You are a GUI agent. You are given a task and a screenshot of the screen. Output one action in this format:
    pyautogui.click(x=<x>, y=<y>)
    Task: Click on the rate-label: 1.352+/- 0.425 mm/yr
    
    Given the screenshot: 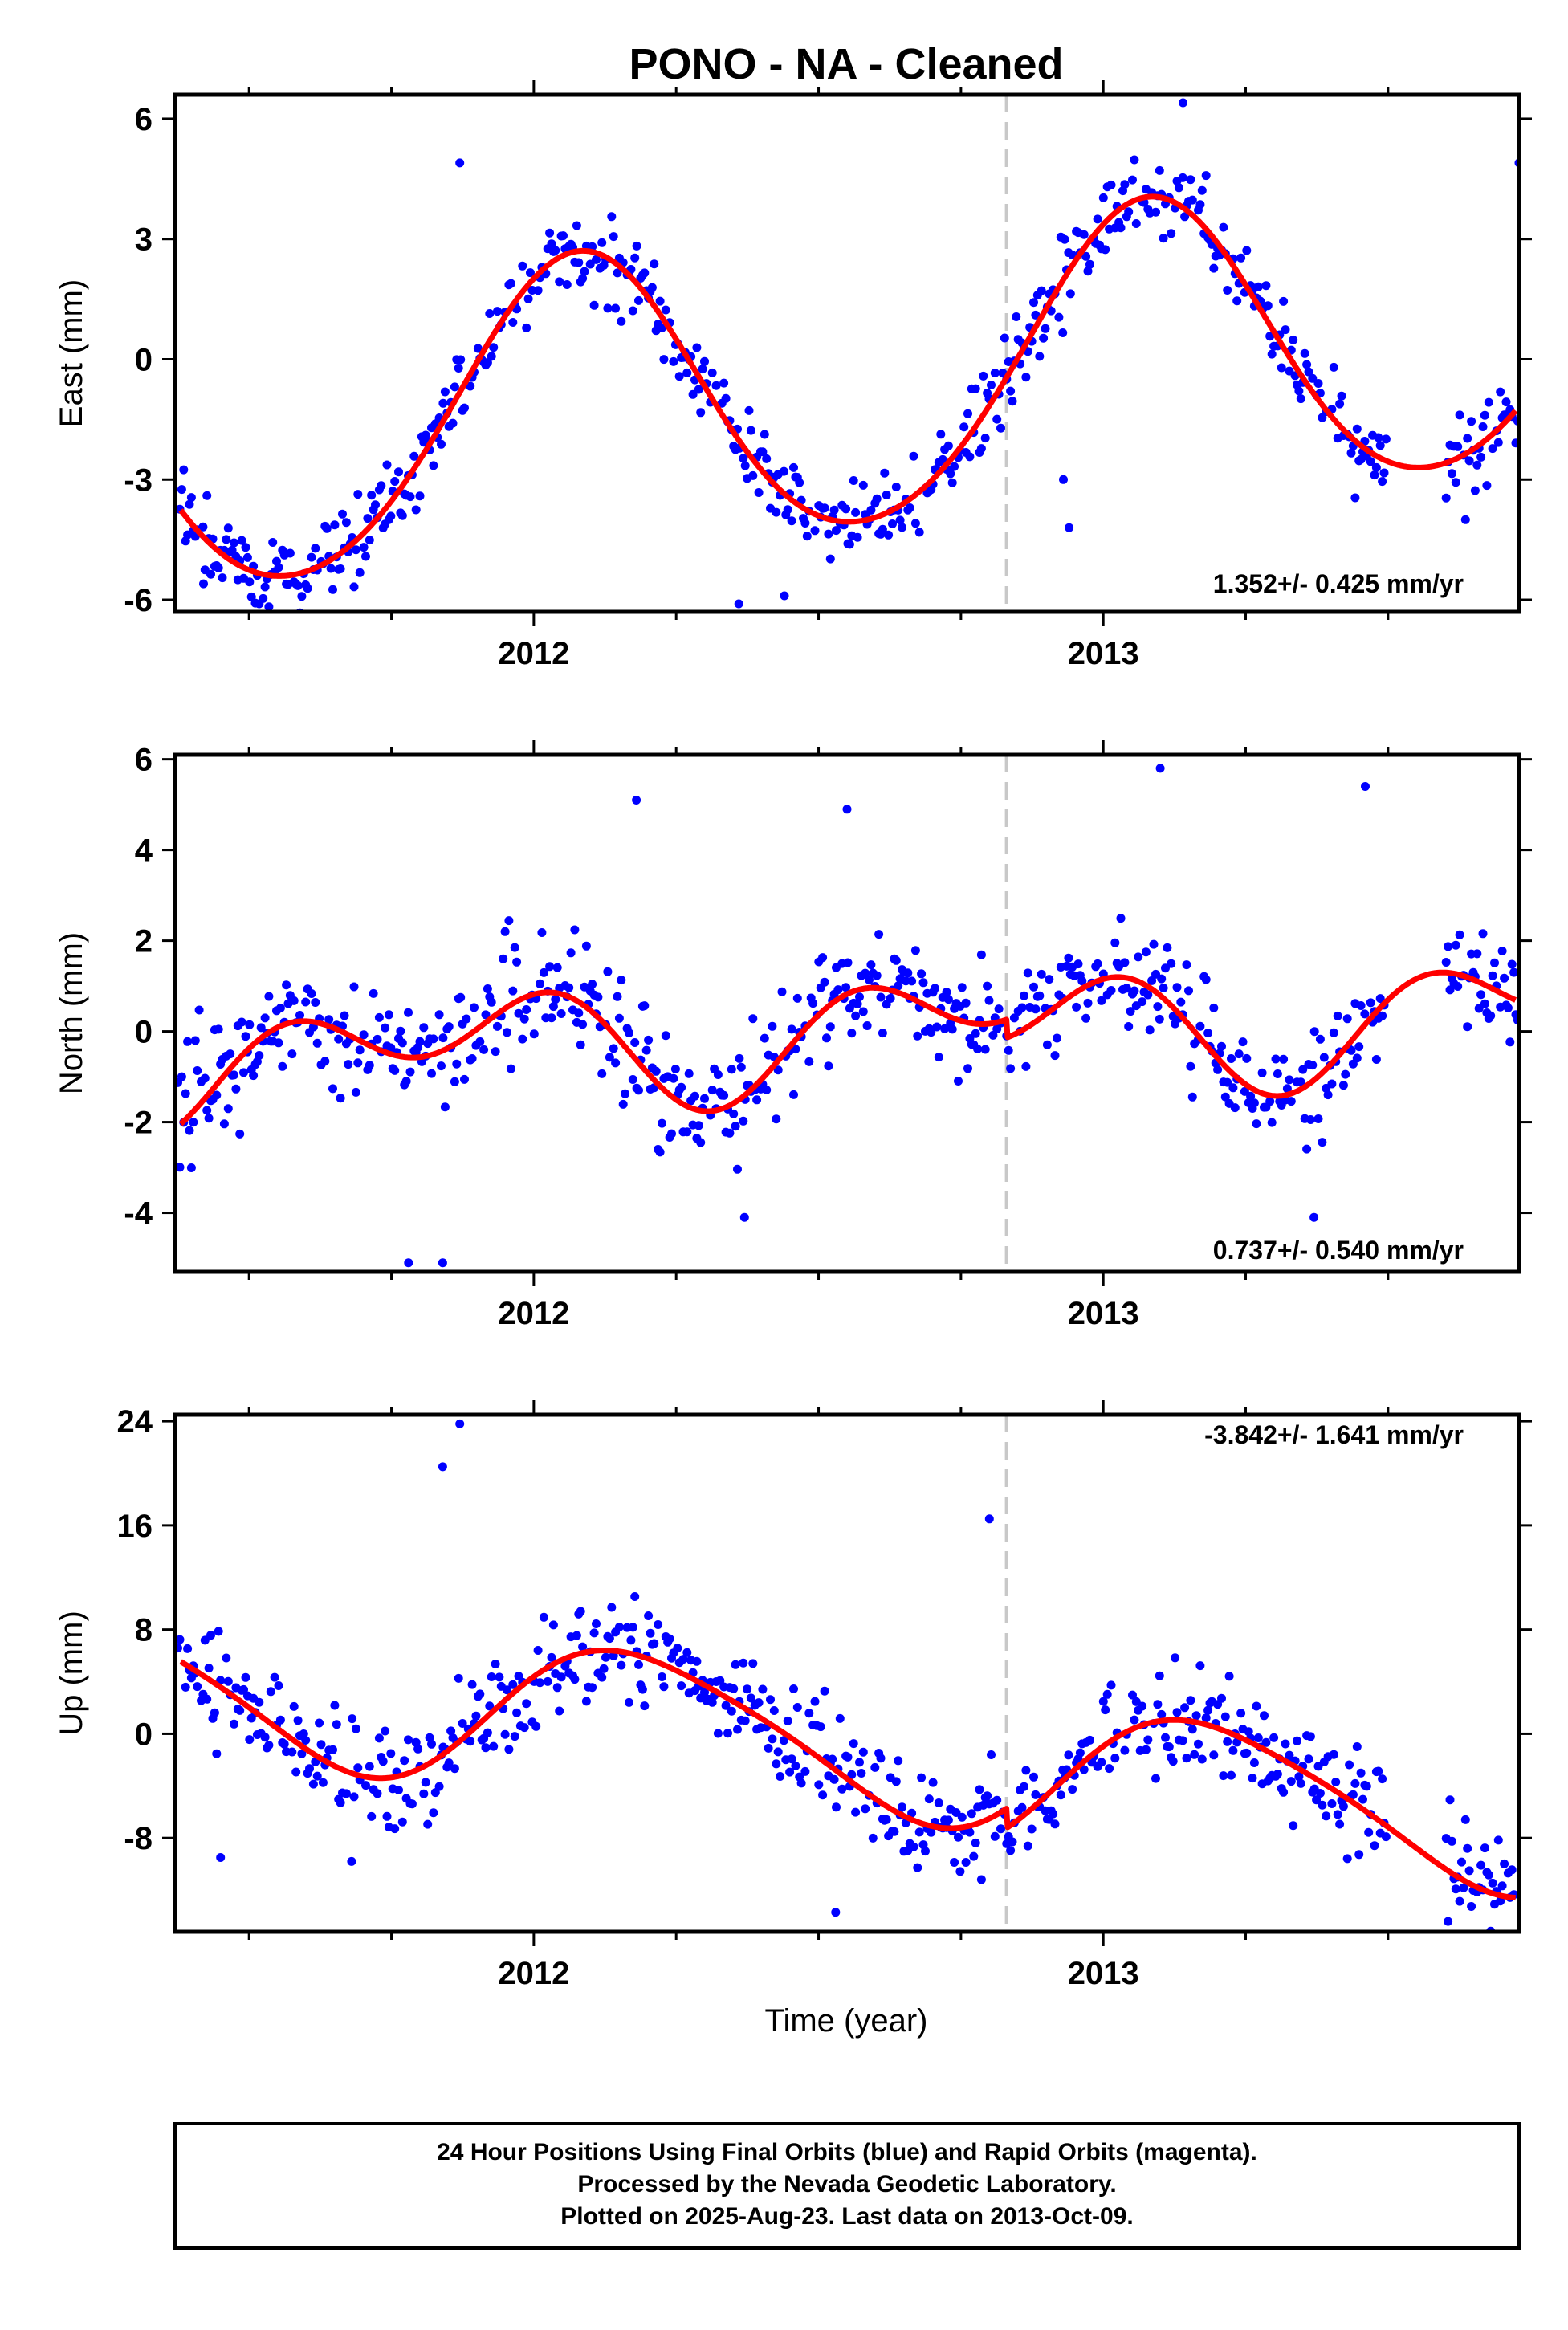 What is the action you would take?
    pyautogui.click(x=1338, y=583)
    